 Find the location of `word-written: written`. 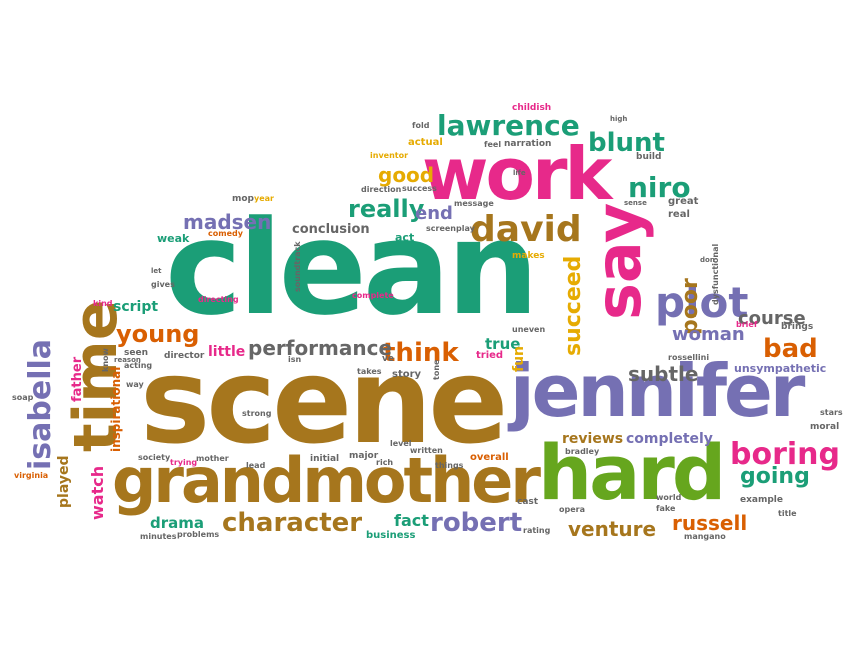

word-written: written is located at coordinates (426, 450).